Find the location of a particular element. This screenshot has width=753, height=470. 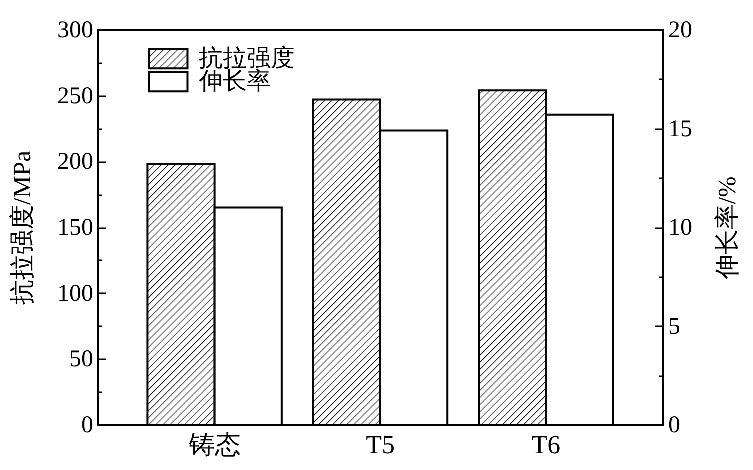

y-tick-label: 50 is located at coordinates (82, 359).